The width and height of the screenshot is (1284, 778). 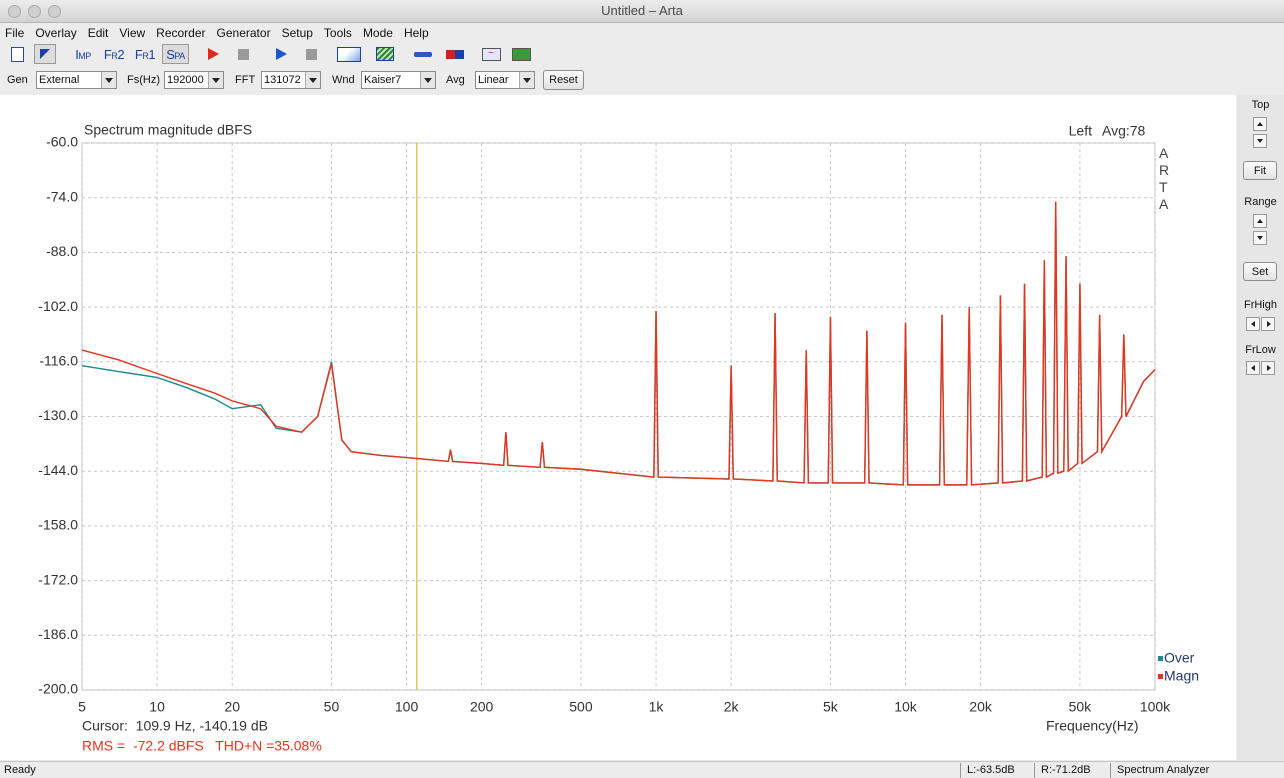 I want to click on rms-readout: RMS = -72.2 dBFS THD+N =35.08%, so click(x=202, y=746).